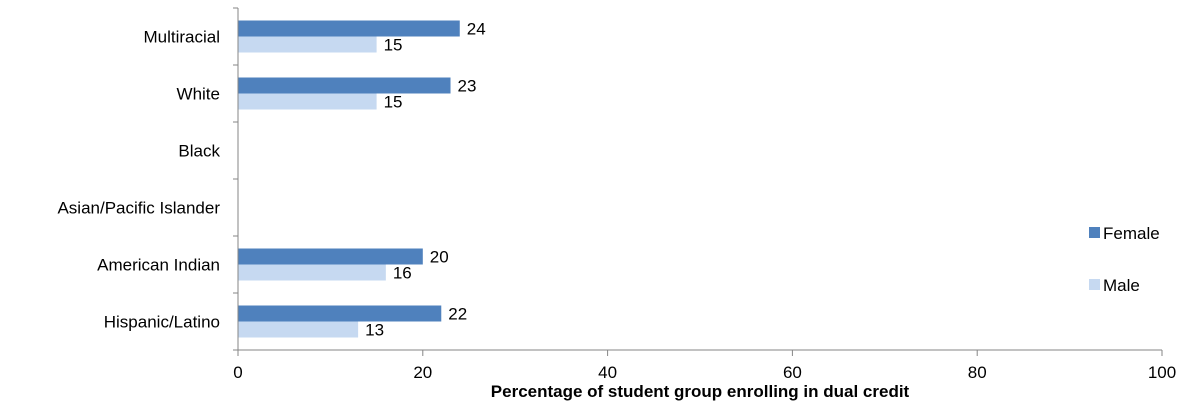 Image resolution: width=1183 pixels, height=414 pixels. I want to click on data-label: 23, so click(467, 86).